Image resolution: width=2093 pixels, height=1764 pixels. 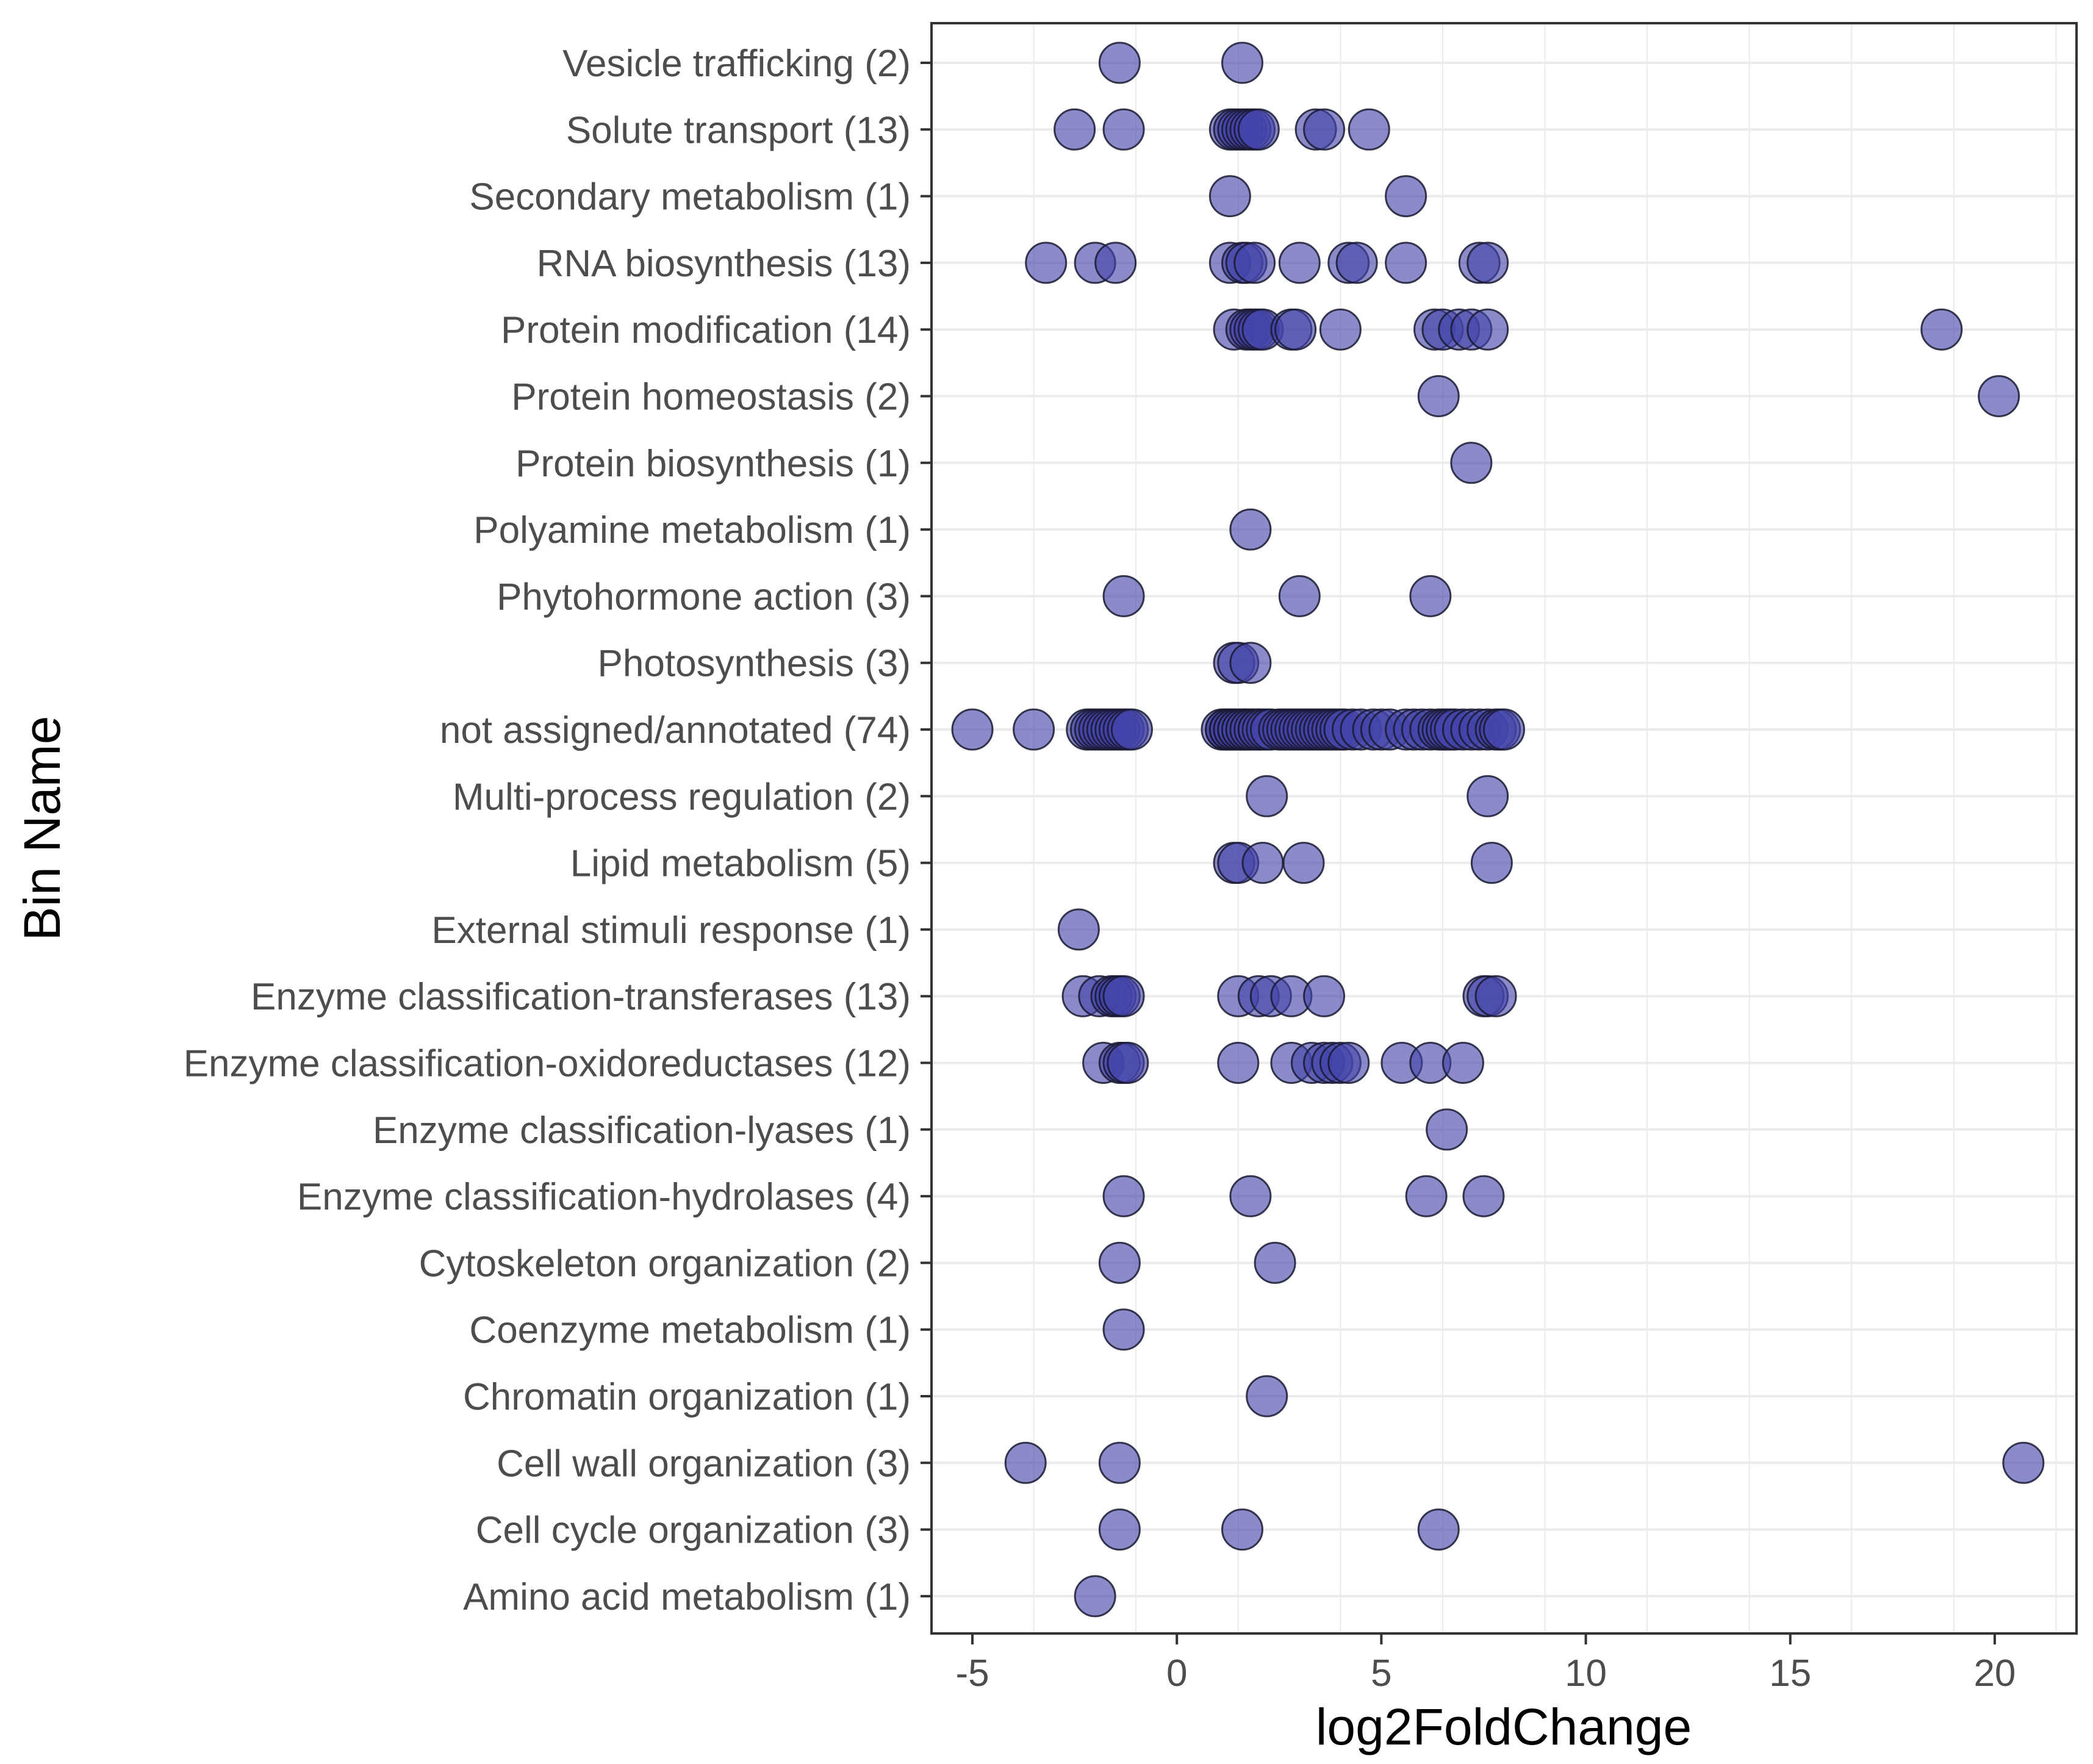 I want to click on y-tick-label: Enzyme classification-hydrolases (4), so click(x=604, y=1197).